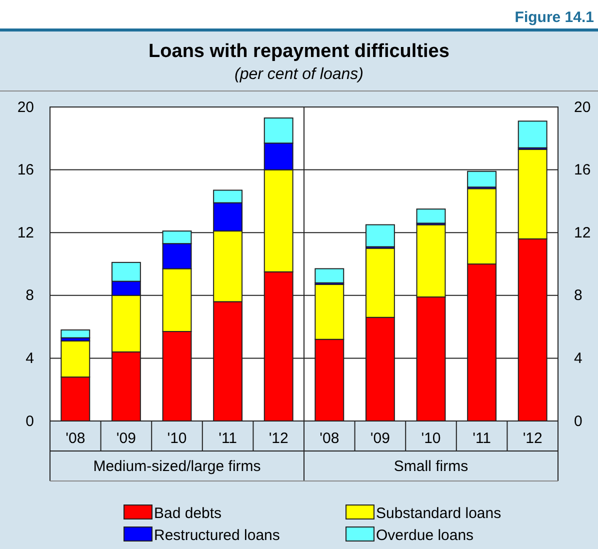  Describe the element at coordinates (425, 535) in the screenshot. I see `legend-label: Overdue loans` at that location.